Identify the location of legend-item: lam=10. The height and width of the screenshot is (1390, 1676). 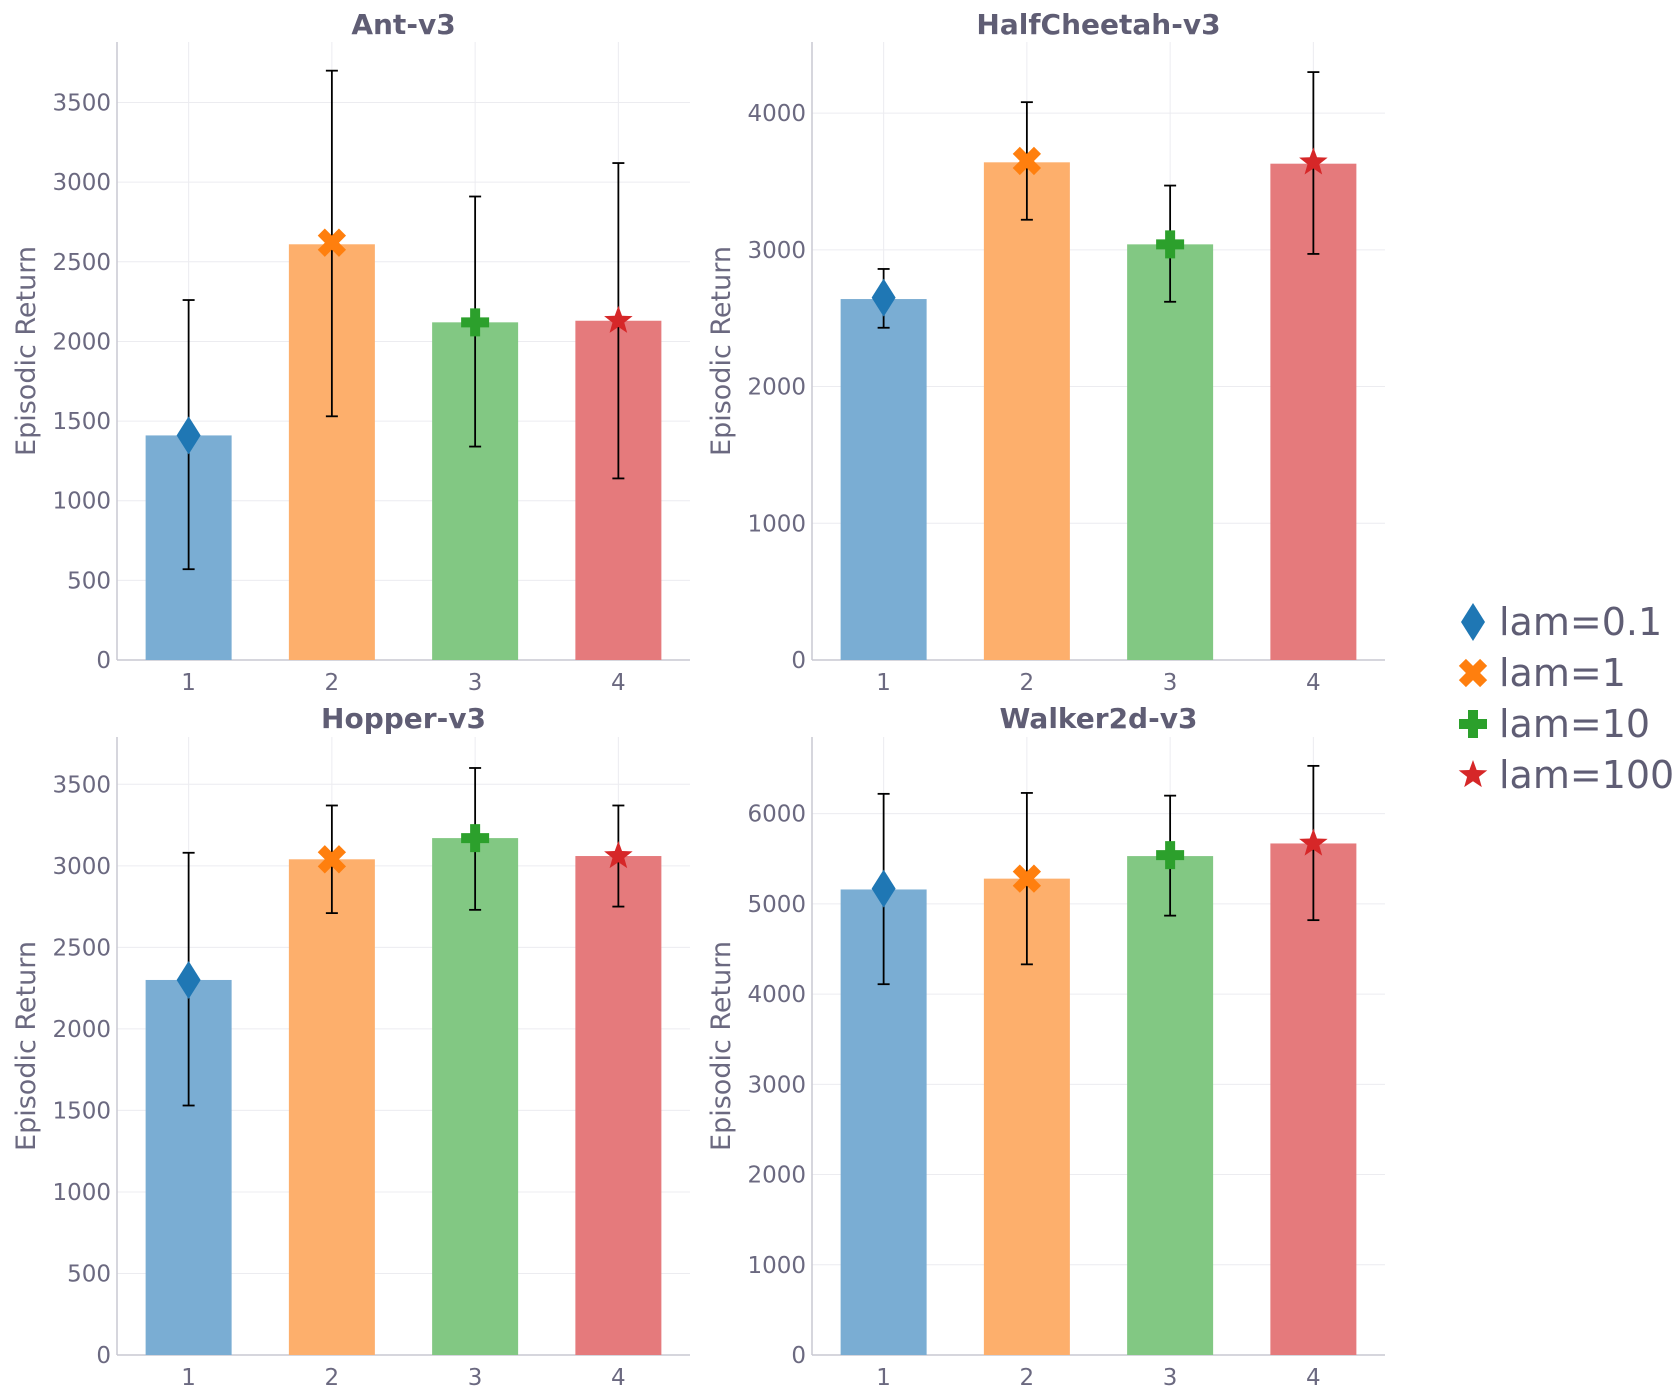
(1554, 724).